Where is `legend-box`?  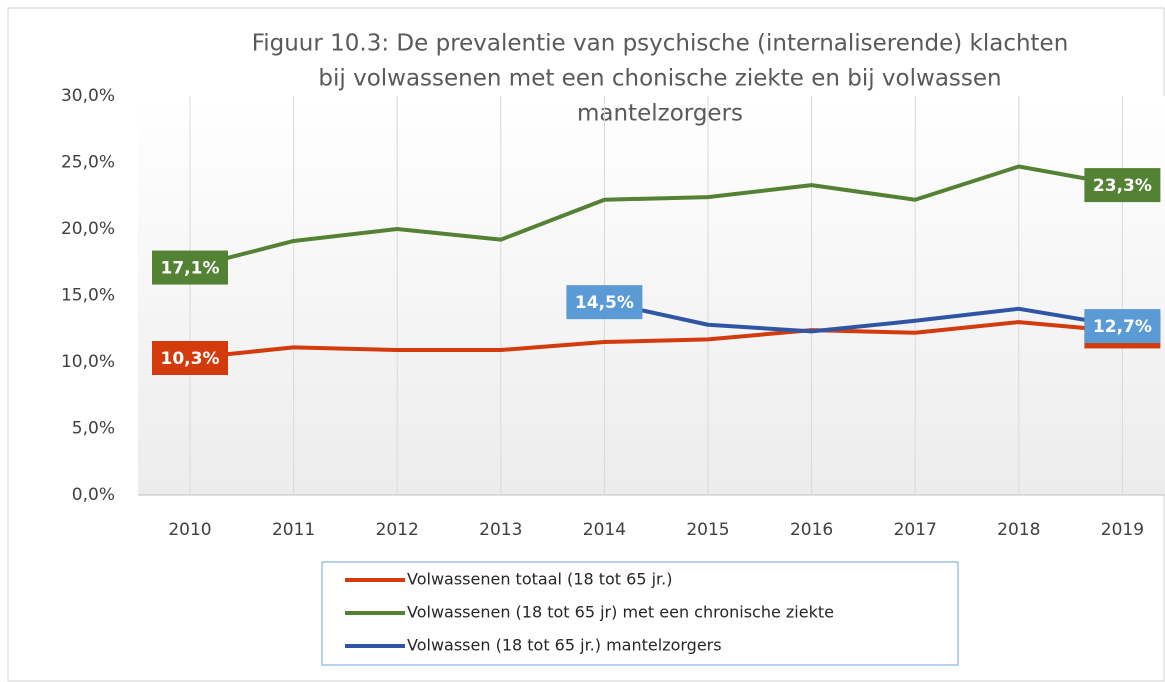
legend-box is located at coordinates (640, 613).